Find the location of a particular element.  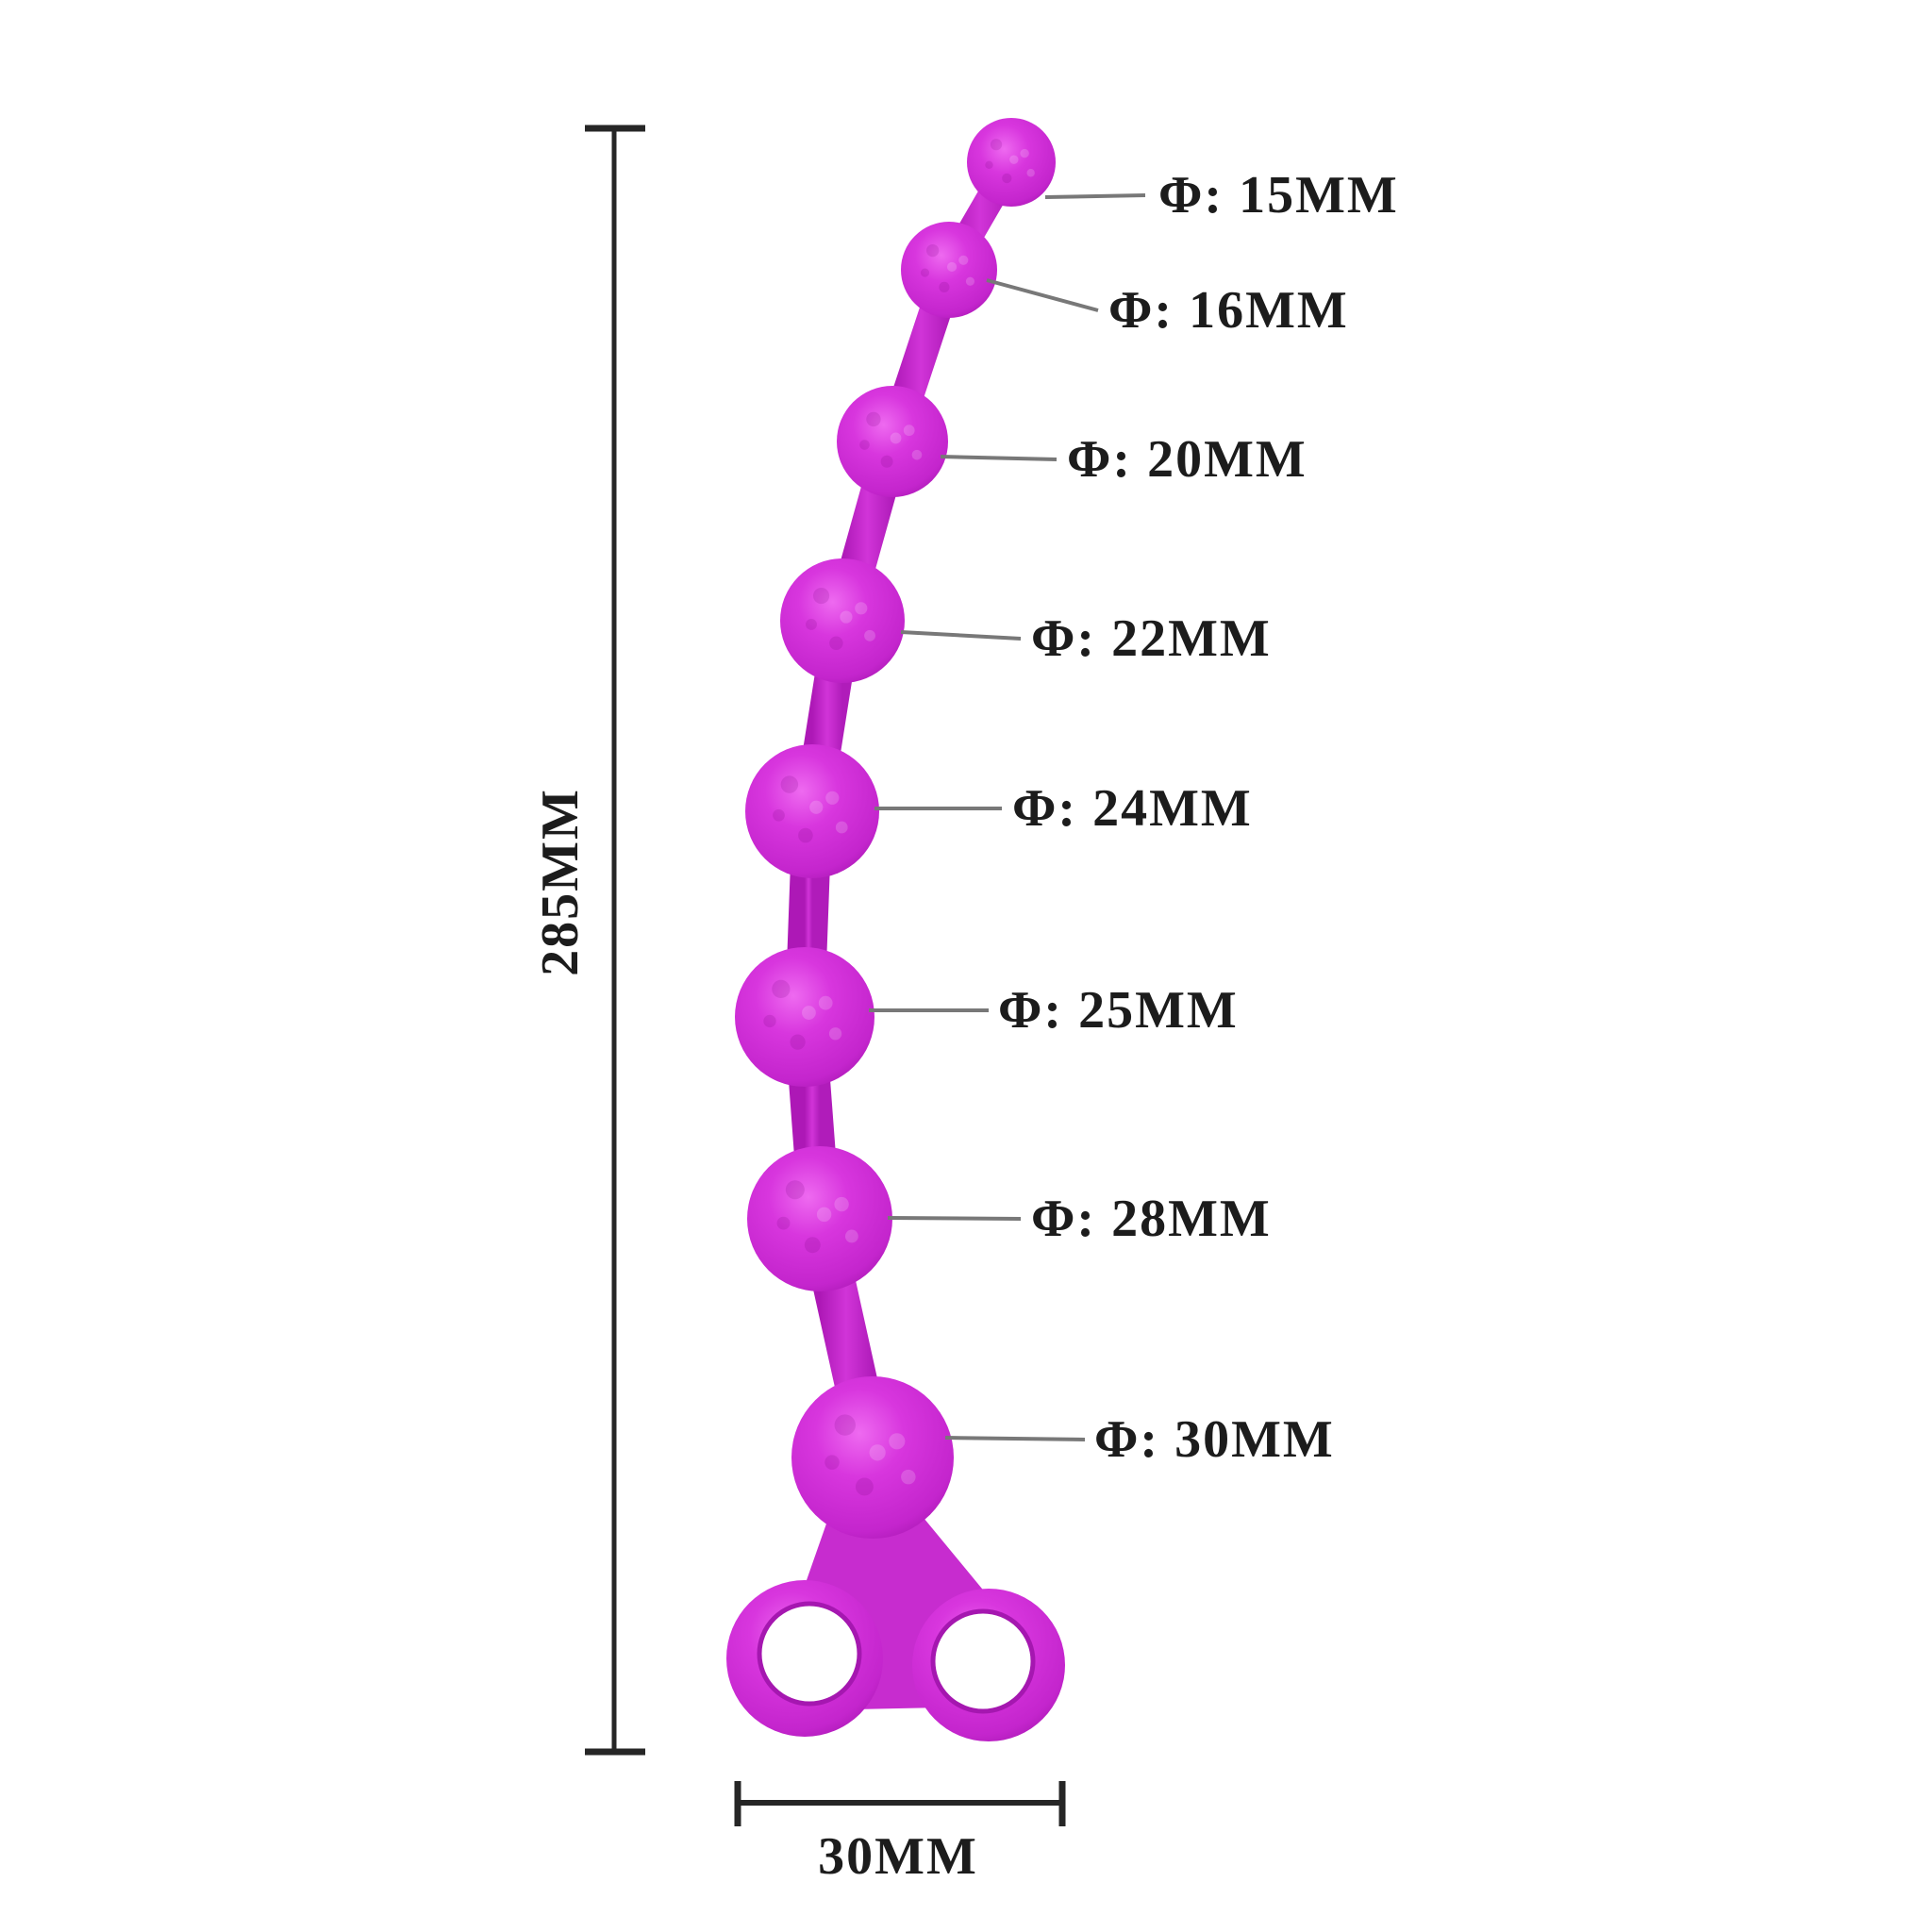

bead-28mm is located at coordinates (819, 1218).